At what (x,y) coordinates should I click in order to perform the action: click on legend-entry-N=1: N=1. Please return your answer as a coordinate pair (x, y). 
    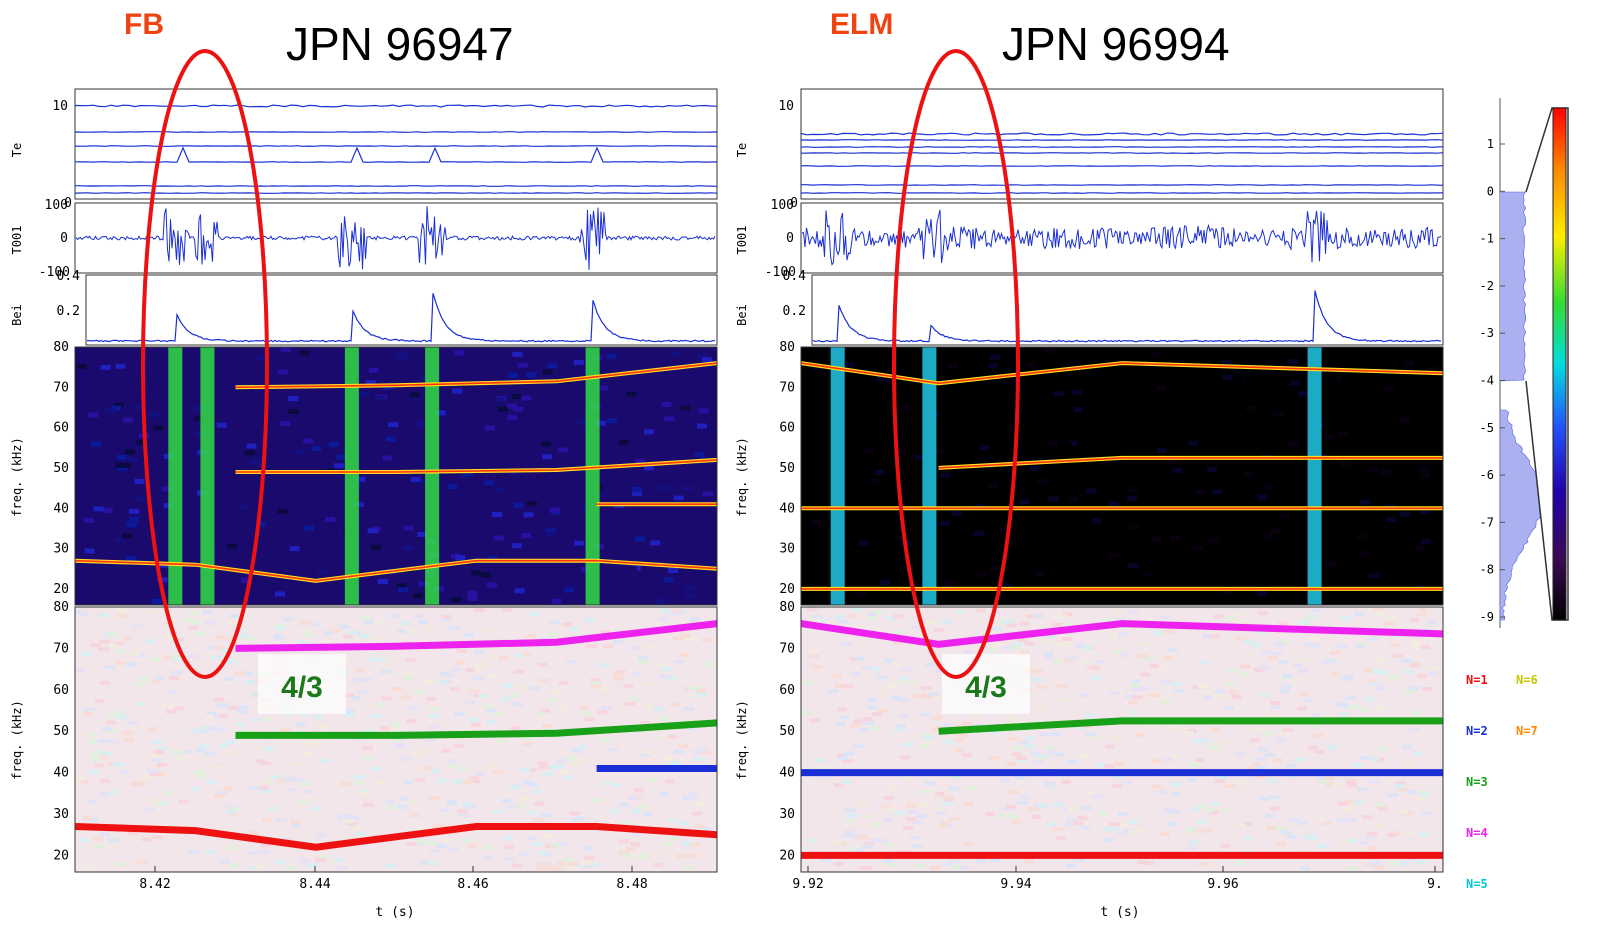
    Looking at the image, I should click on (1477, 680).